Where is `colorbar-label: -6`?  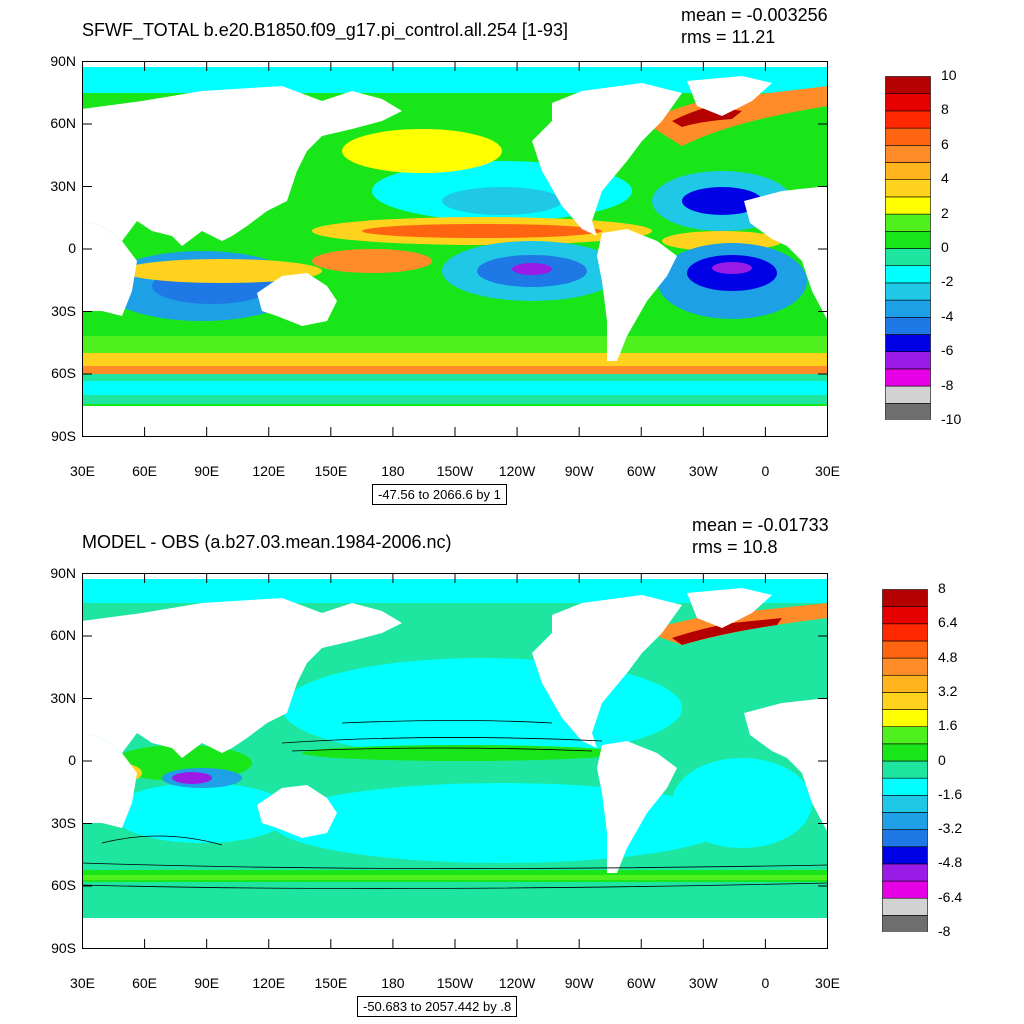 colorbar-label: -6 is located at coordinates (947, 350).